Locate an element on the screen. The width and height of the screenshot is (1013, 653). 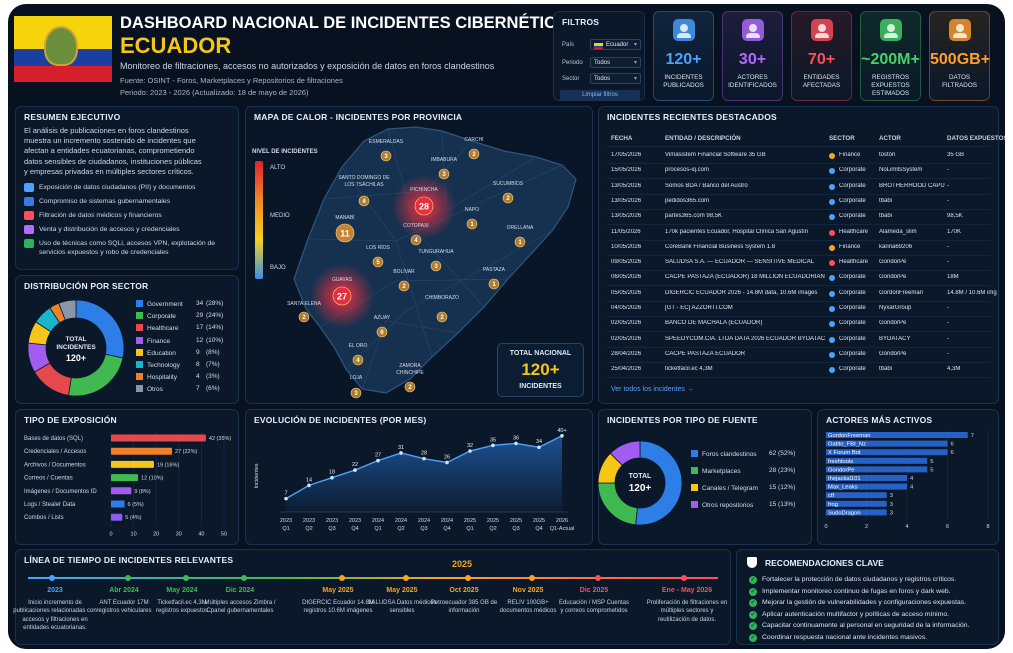
table-cell: Finance is located at coordinates (850, 155).